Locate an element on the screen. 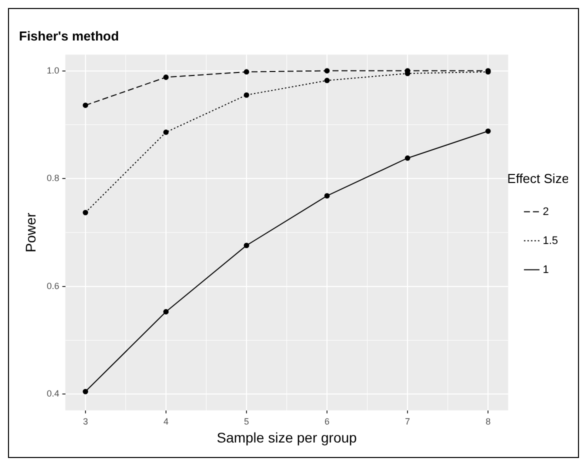 This screenshot has width=587, height=466. y-tick-label: 1.0 is located at coordinates (53, 70).